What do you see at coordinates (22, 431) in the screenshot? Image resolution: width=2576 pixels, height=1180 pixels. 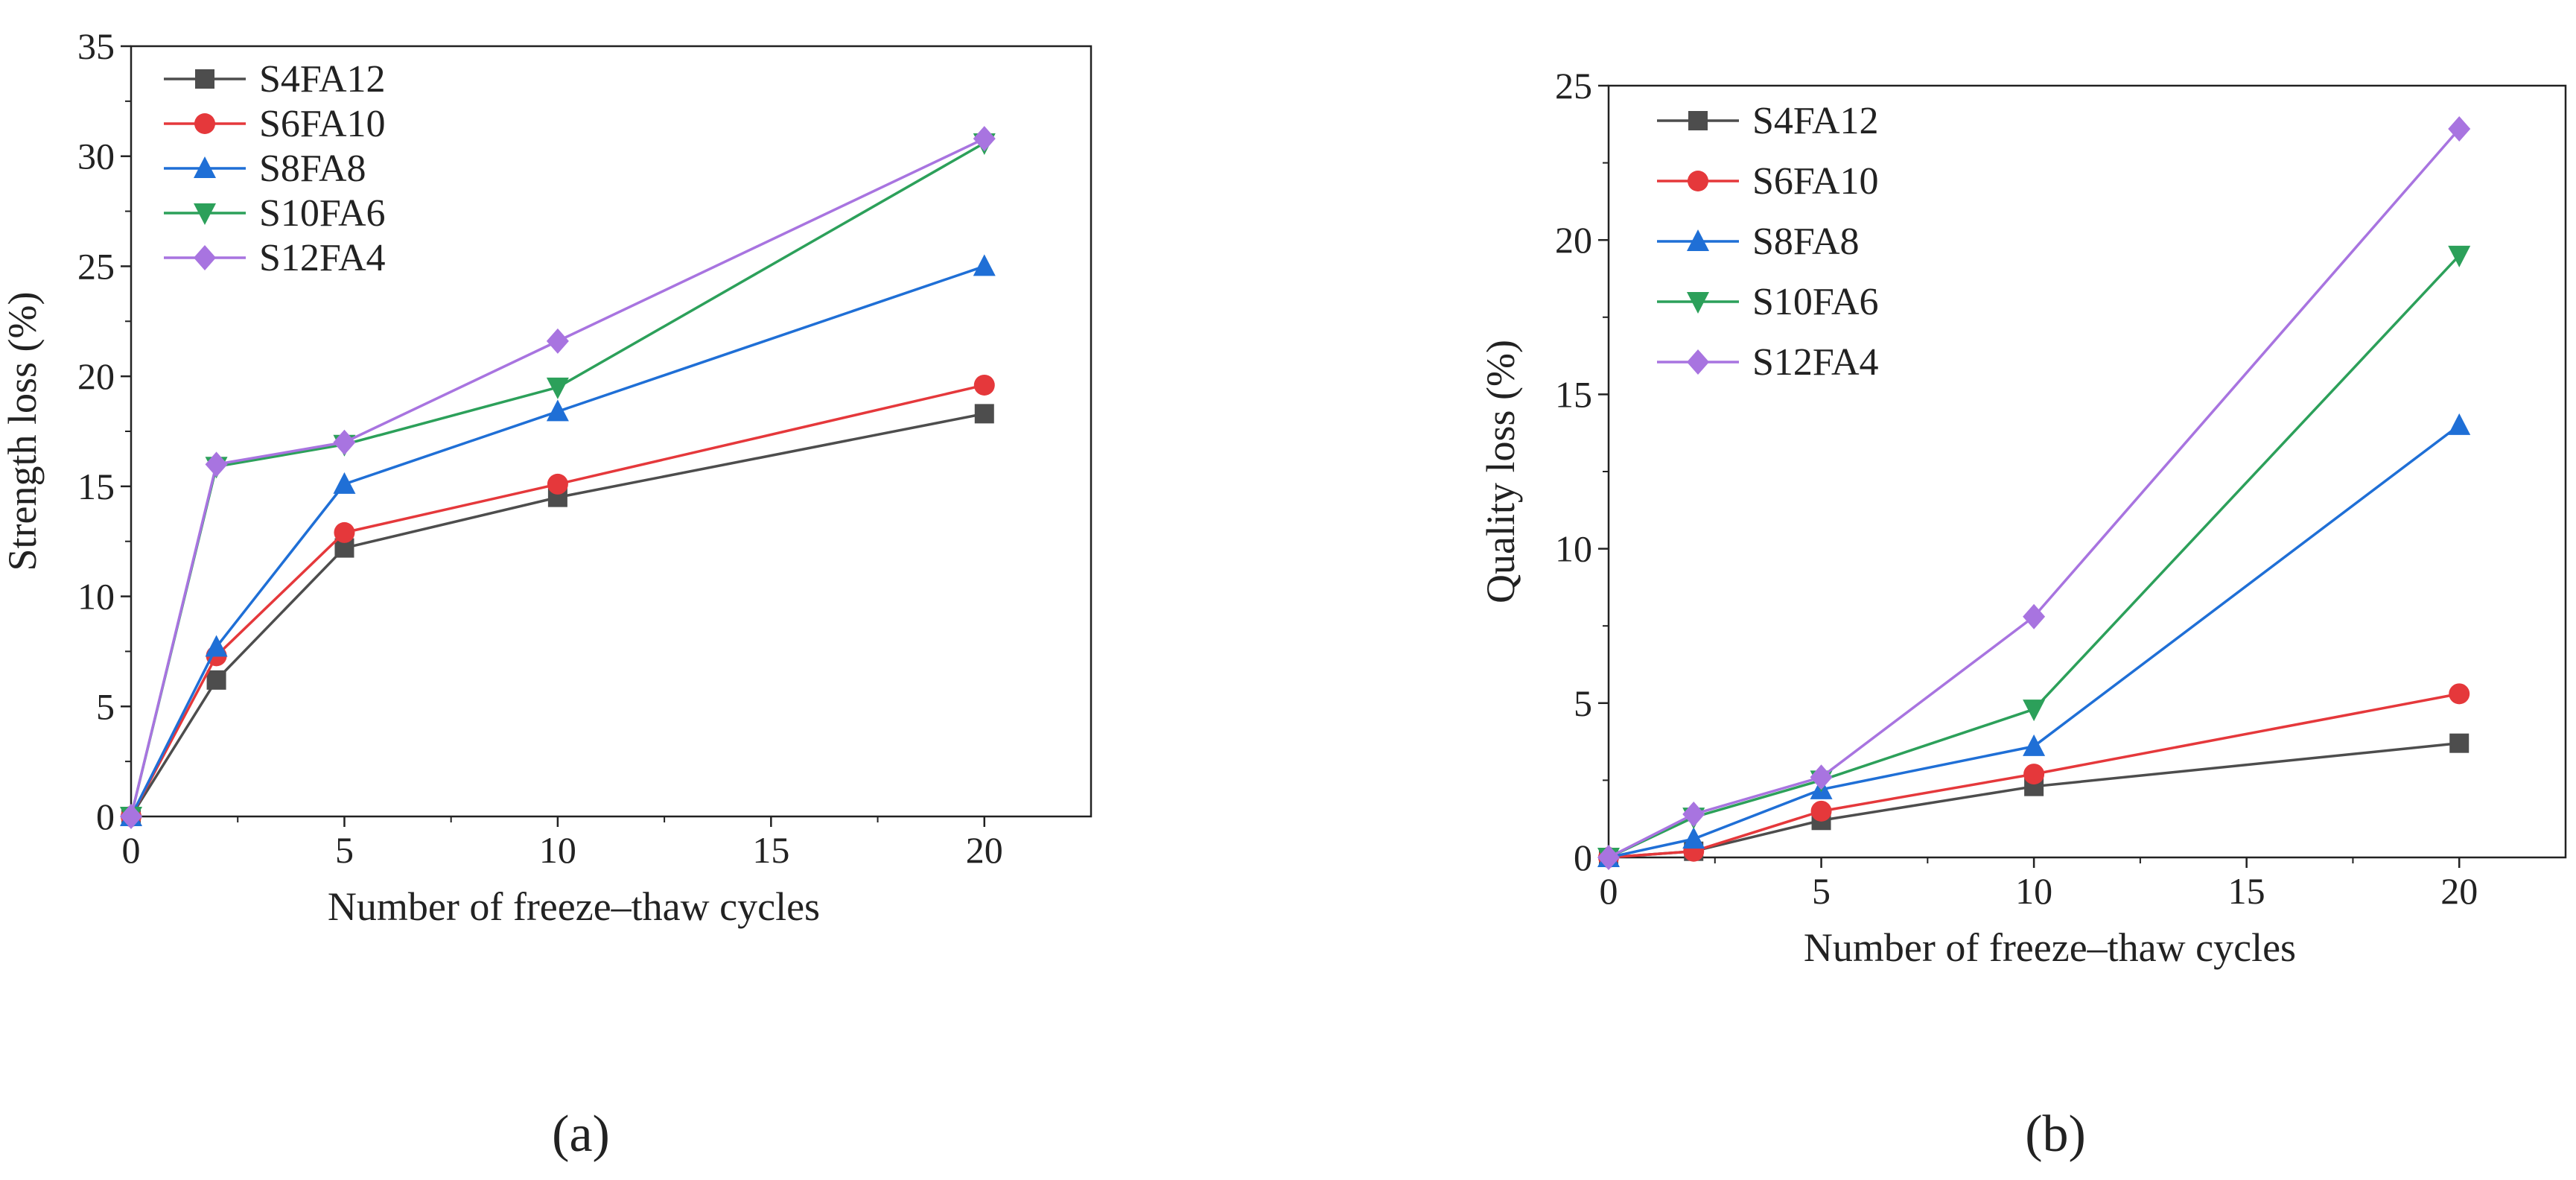 I see `y-axis-label: Strength loss (%)` at bounding box center [22, 431].